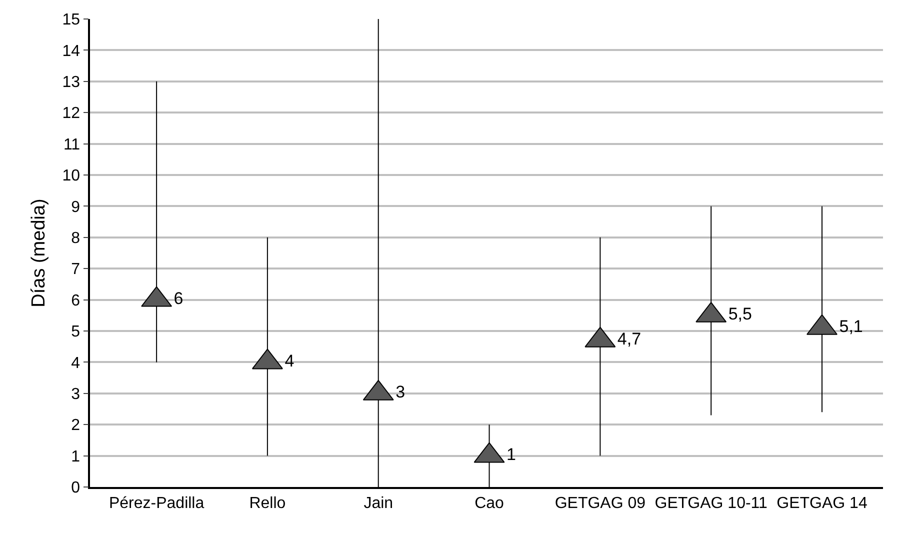 The height and width of the screenshot is (537, 903). Describe the element at coordinates (822, 503) in the screenshot. I see `x-tick-label: GETGAG 14` at that location.